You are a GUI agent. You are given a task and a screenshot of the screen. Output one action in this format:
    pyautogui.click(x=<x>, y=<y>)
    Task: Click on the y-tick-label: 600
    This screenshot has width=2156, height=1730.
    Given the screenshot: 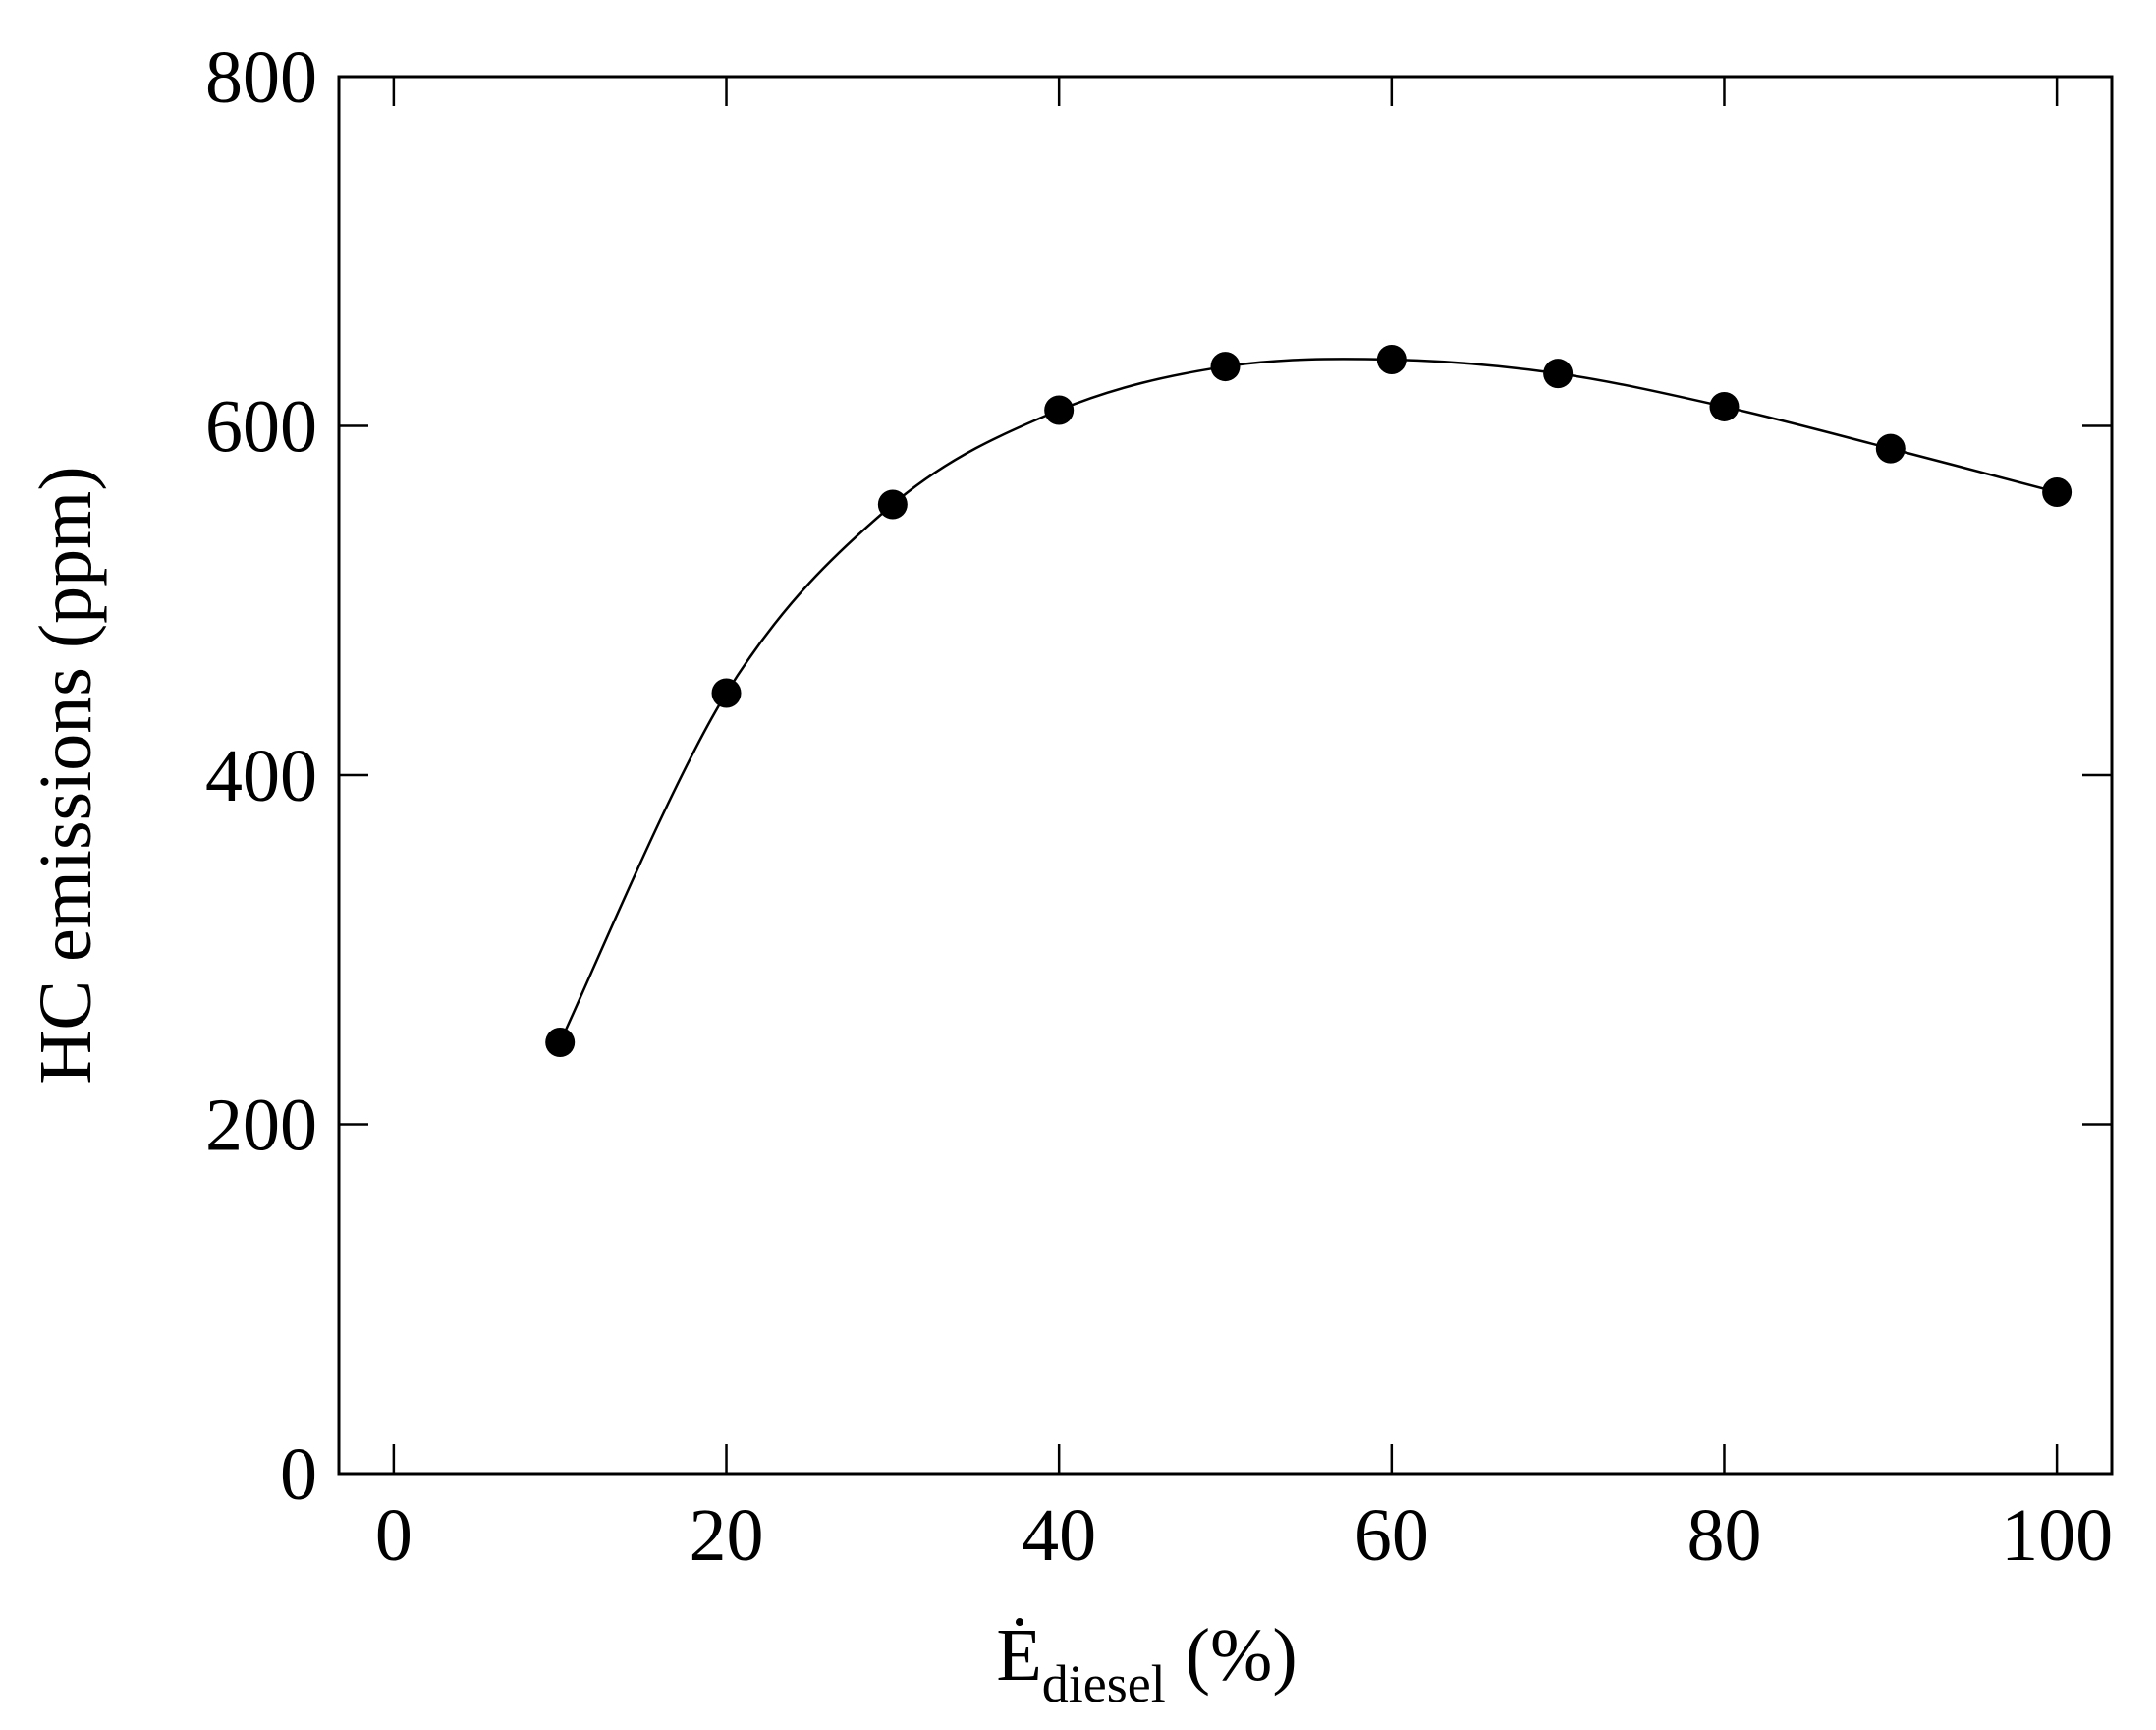 What is the action you would take?
    pyautogui.click(x=261, y=427)
    